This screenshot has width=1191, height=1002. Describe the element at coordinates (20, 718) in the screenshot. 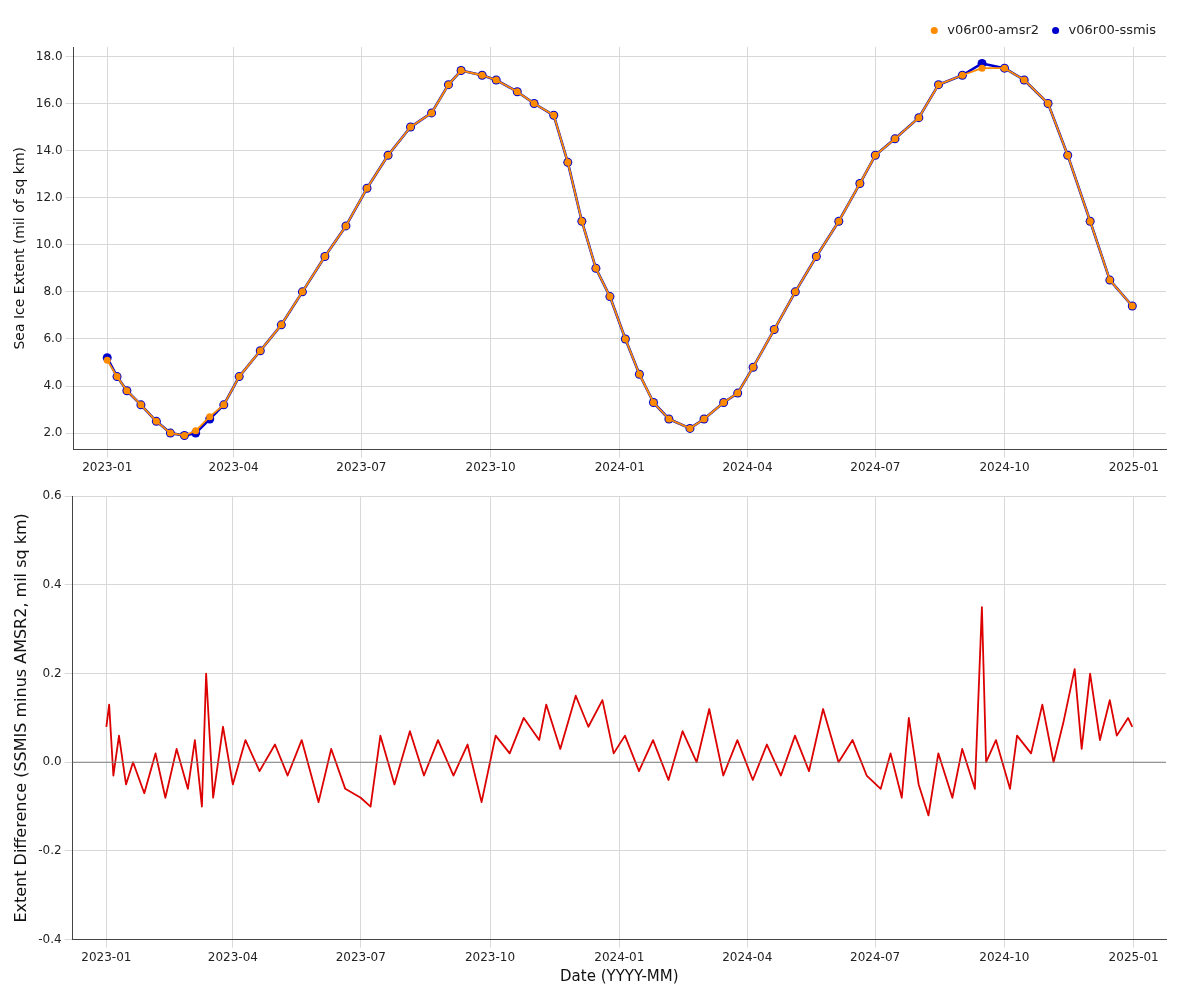

I see `y-axis-title: Extent Difference (SSMIS minus AMSR2, mil sq km)` at that location.